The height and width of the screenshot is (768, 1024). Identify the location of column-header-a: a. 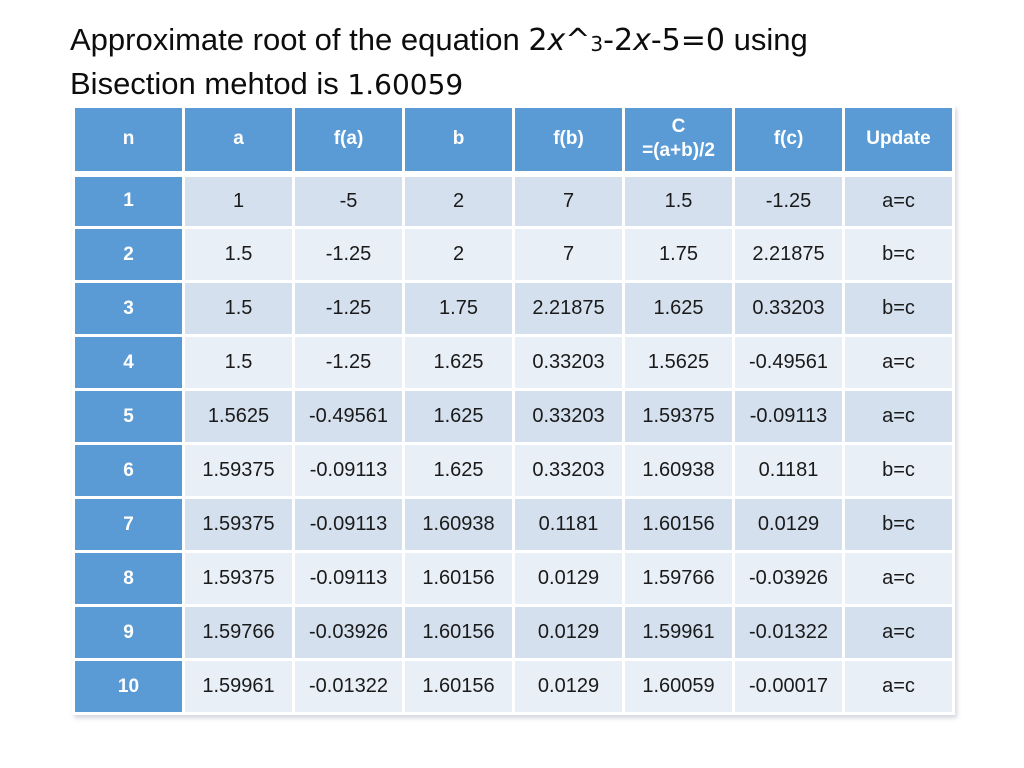
(238, 141).